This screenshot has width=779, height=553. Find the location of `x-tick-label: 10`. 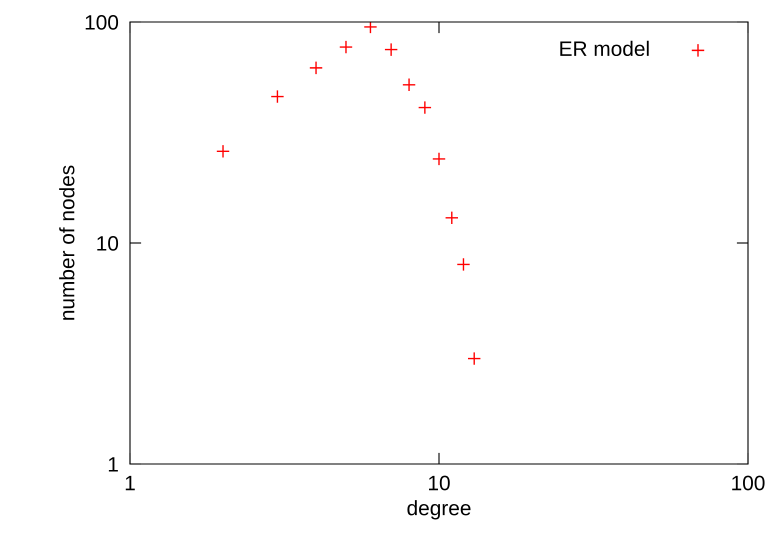

x-tick-label: 10 is located at coordinates (439, 483).